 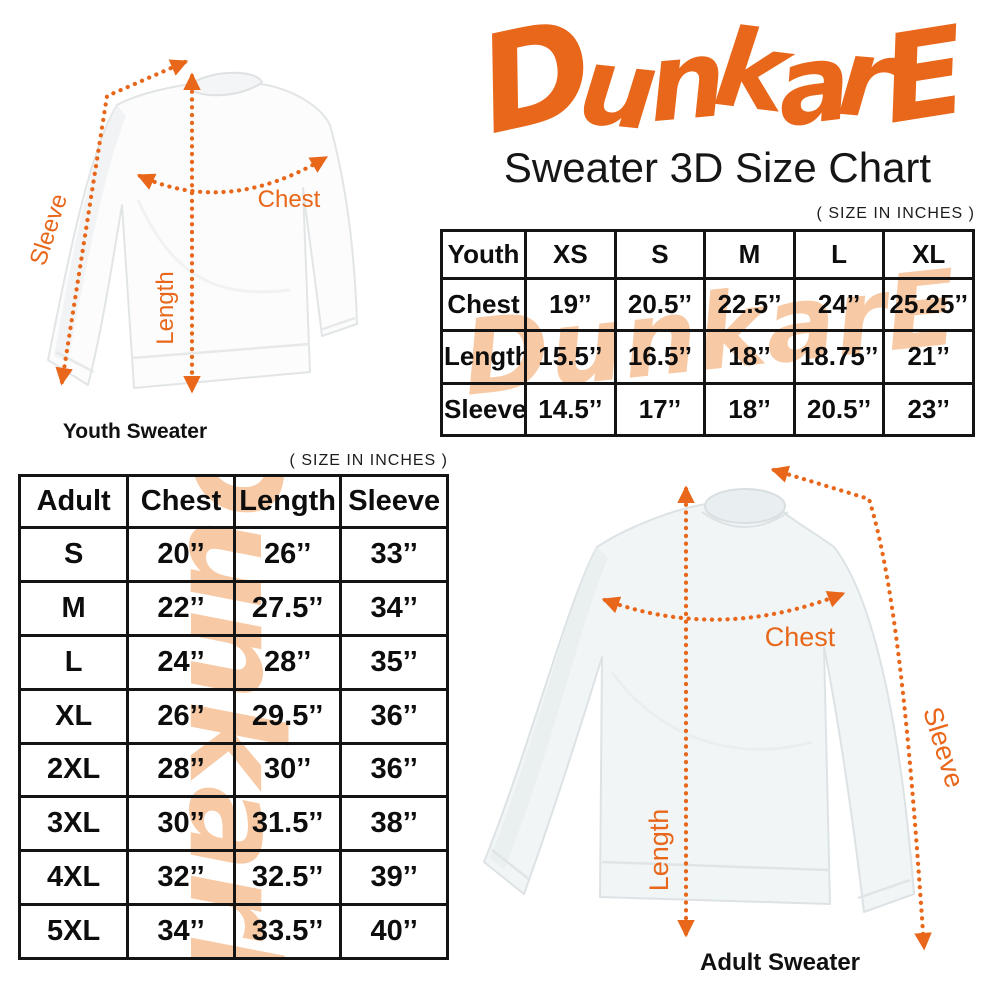 What do you see at coordinates (484, 304) in the screenshot?
I see `table-row-header: Chest` at bounding box center [484, 304].